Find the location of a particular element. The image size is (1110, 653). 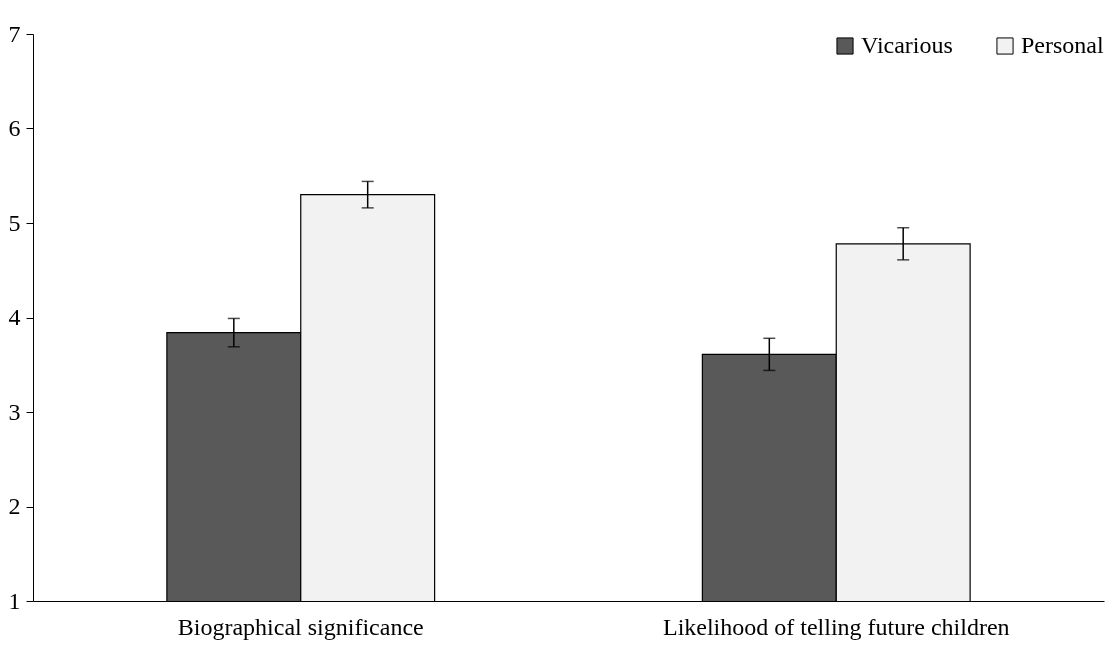

legend-label: Vicarious is located at coordinates (907, 45).